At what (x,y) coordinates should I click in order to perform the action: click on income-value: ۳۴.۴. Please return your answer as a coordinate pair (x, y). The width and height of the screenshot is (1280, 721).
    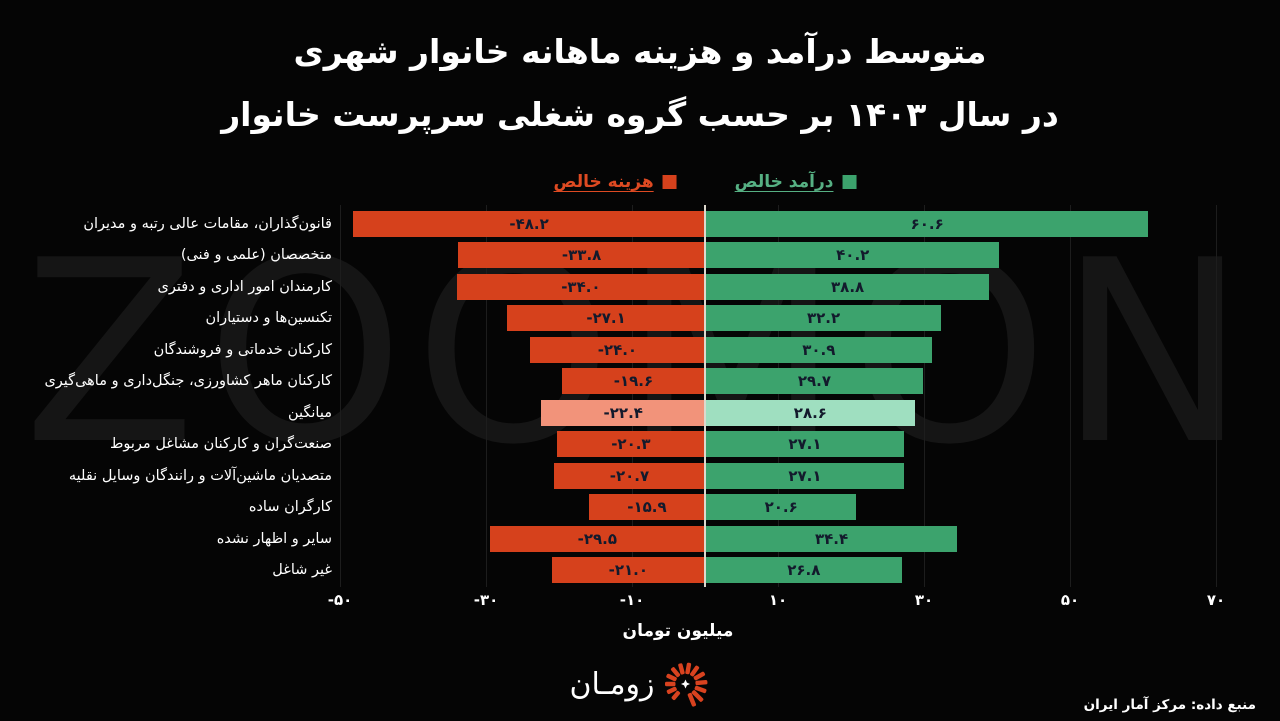
    Looking at the image, I should click on (831, 538).